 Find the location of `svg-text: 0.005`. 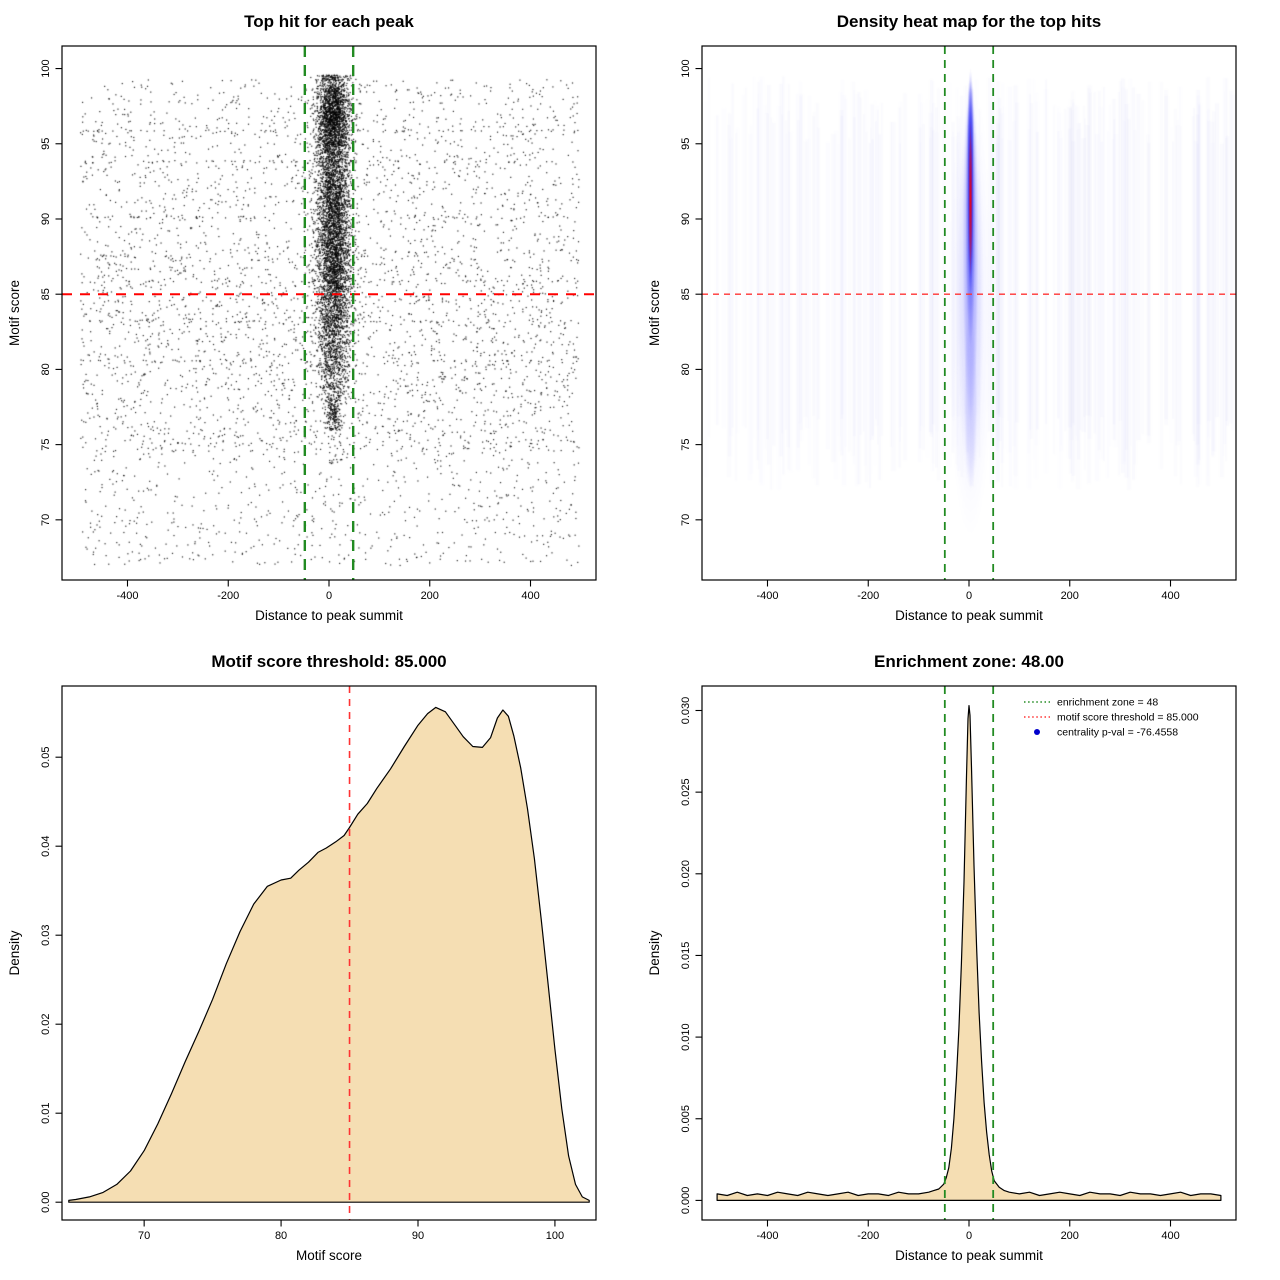

svg-text: 0.005 is located at coordinates (686, 1119).